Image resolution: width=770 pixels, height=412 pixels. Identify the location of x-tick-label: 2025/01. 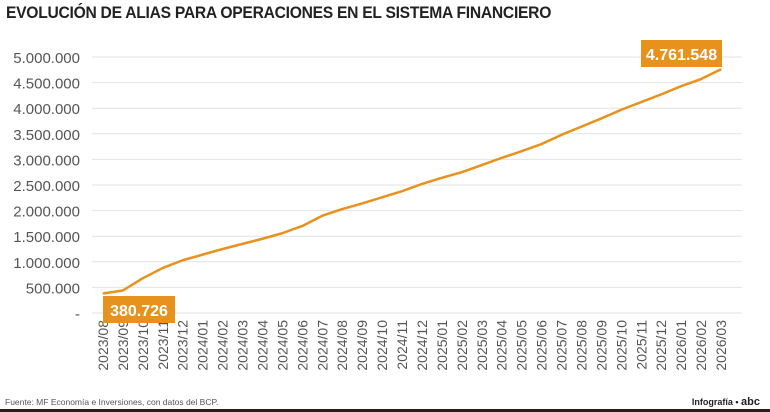
(442, 345).